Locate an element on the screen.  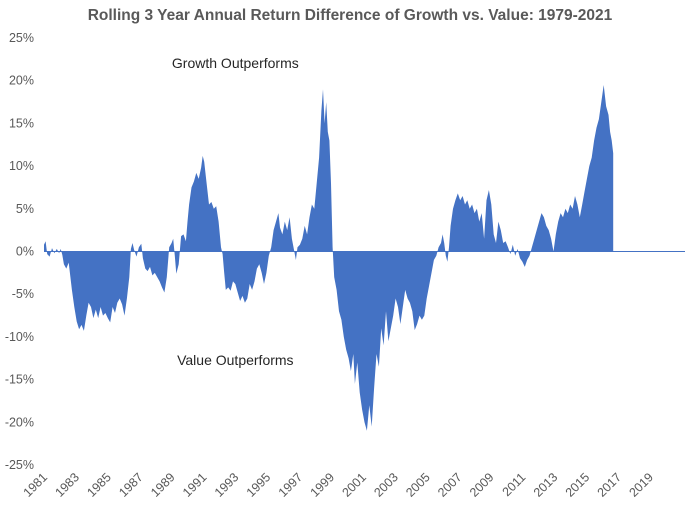
x-tick-label: 2005 is located at coordinates (418, 485).